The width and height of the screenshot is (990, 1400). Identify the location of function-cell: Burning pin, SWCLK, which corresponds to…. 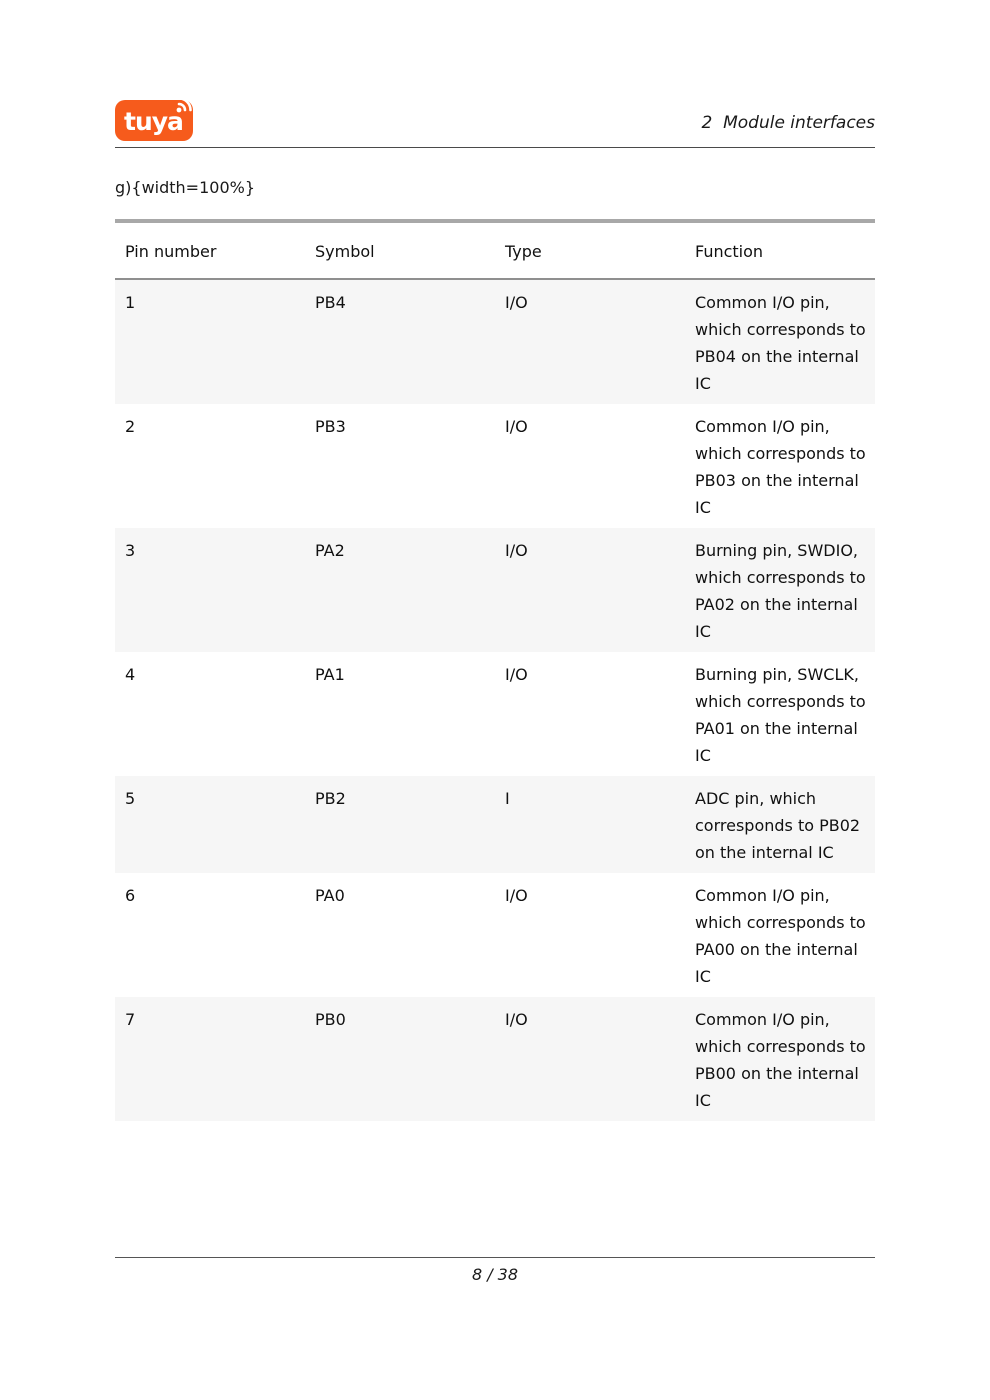
(780, 715).